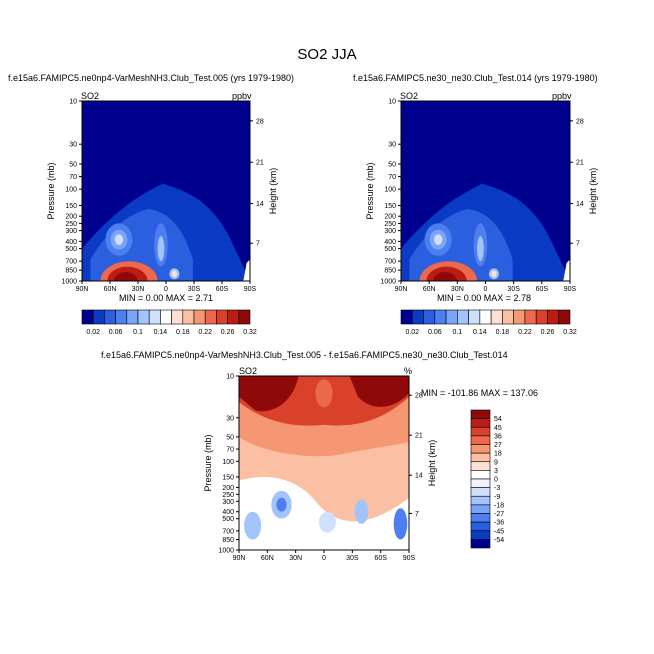  I want to click on panel-2-field, so click(485, 191).